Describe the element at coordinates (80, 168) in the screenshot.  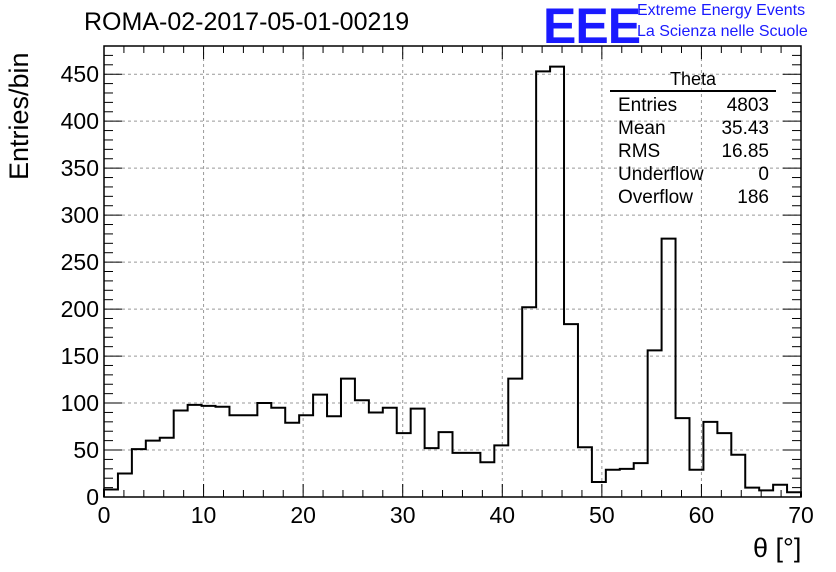
I see `y-tick-label: 350` at that location.